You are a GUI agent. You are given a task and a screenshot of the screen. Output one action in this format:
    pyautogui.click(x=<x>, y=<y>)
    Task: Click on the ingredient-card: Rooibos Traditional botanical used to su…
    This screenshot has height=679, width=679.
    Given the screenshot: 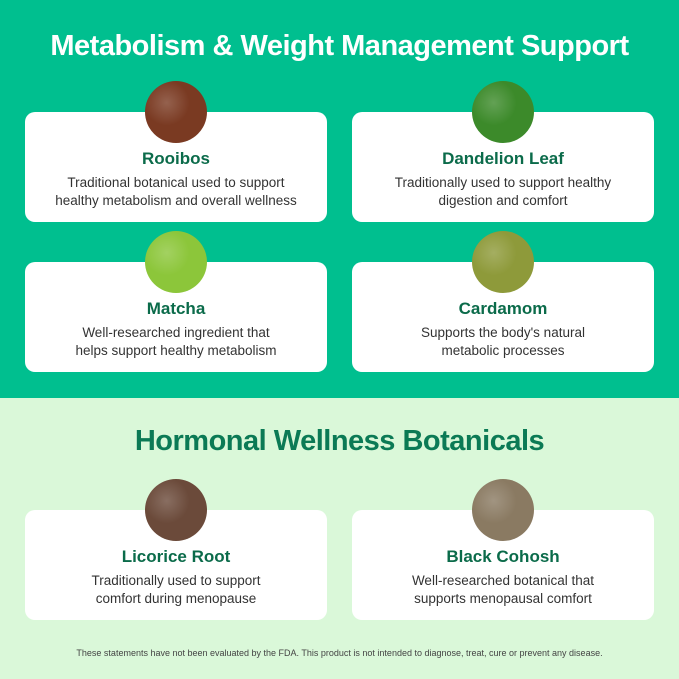 What is the action you would take?
    pyautogui.click(x=176, y=167)
    